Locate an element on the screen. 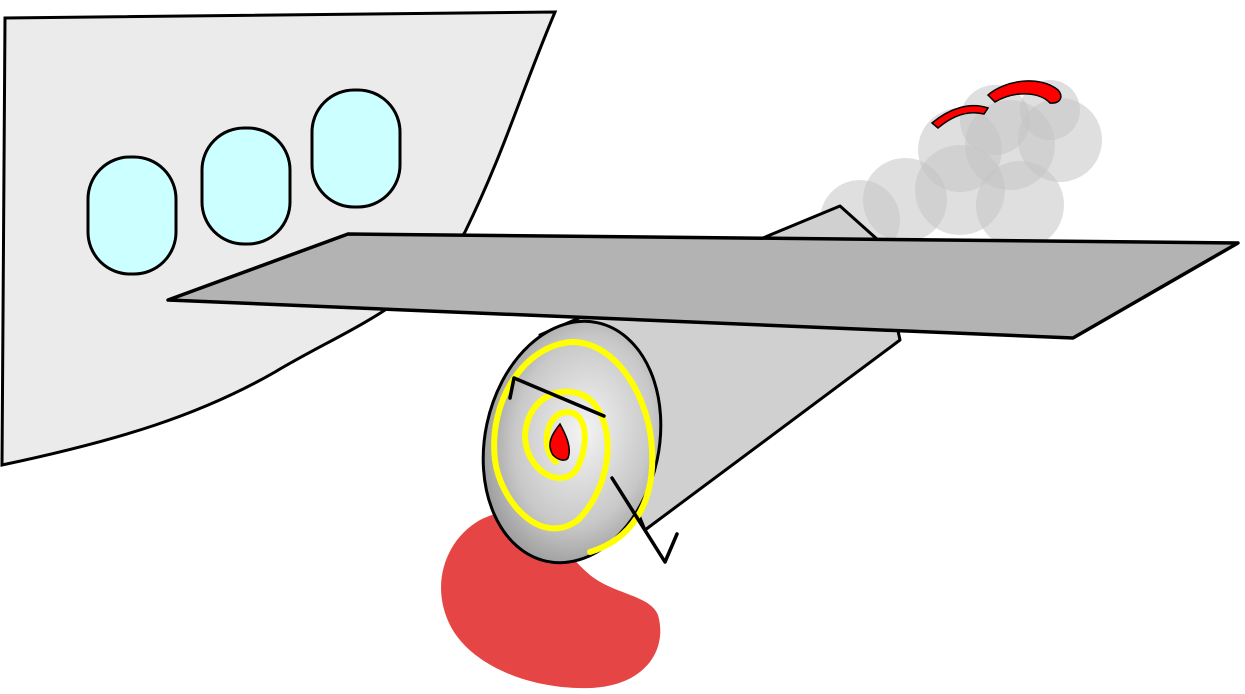 This screenshot has height=694, width=1245. crack-lower is located at coordinates (644, 520).